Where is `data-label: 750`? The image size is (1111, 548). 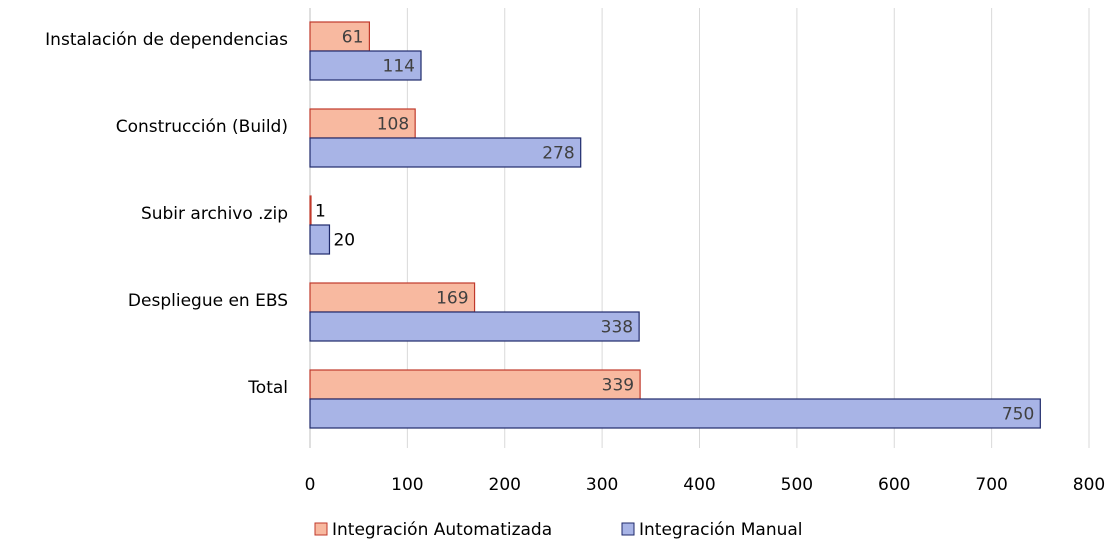
data-label: 750 is located at coordinates (1018, 415).